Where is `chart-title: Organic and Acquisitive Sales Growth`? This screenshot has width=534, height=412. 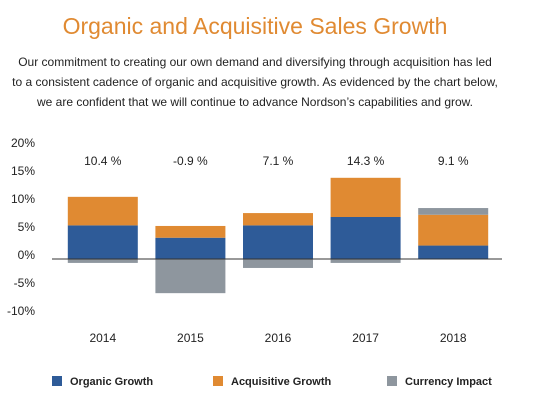 chart-title: Organic and Acquisitive Sales Growth is located at coordinates (255, 26).